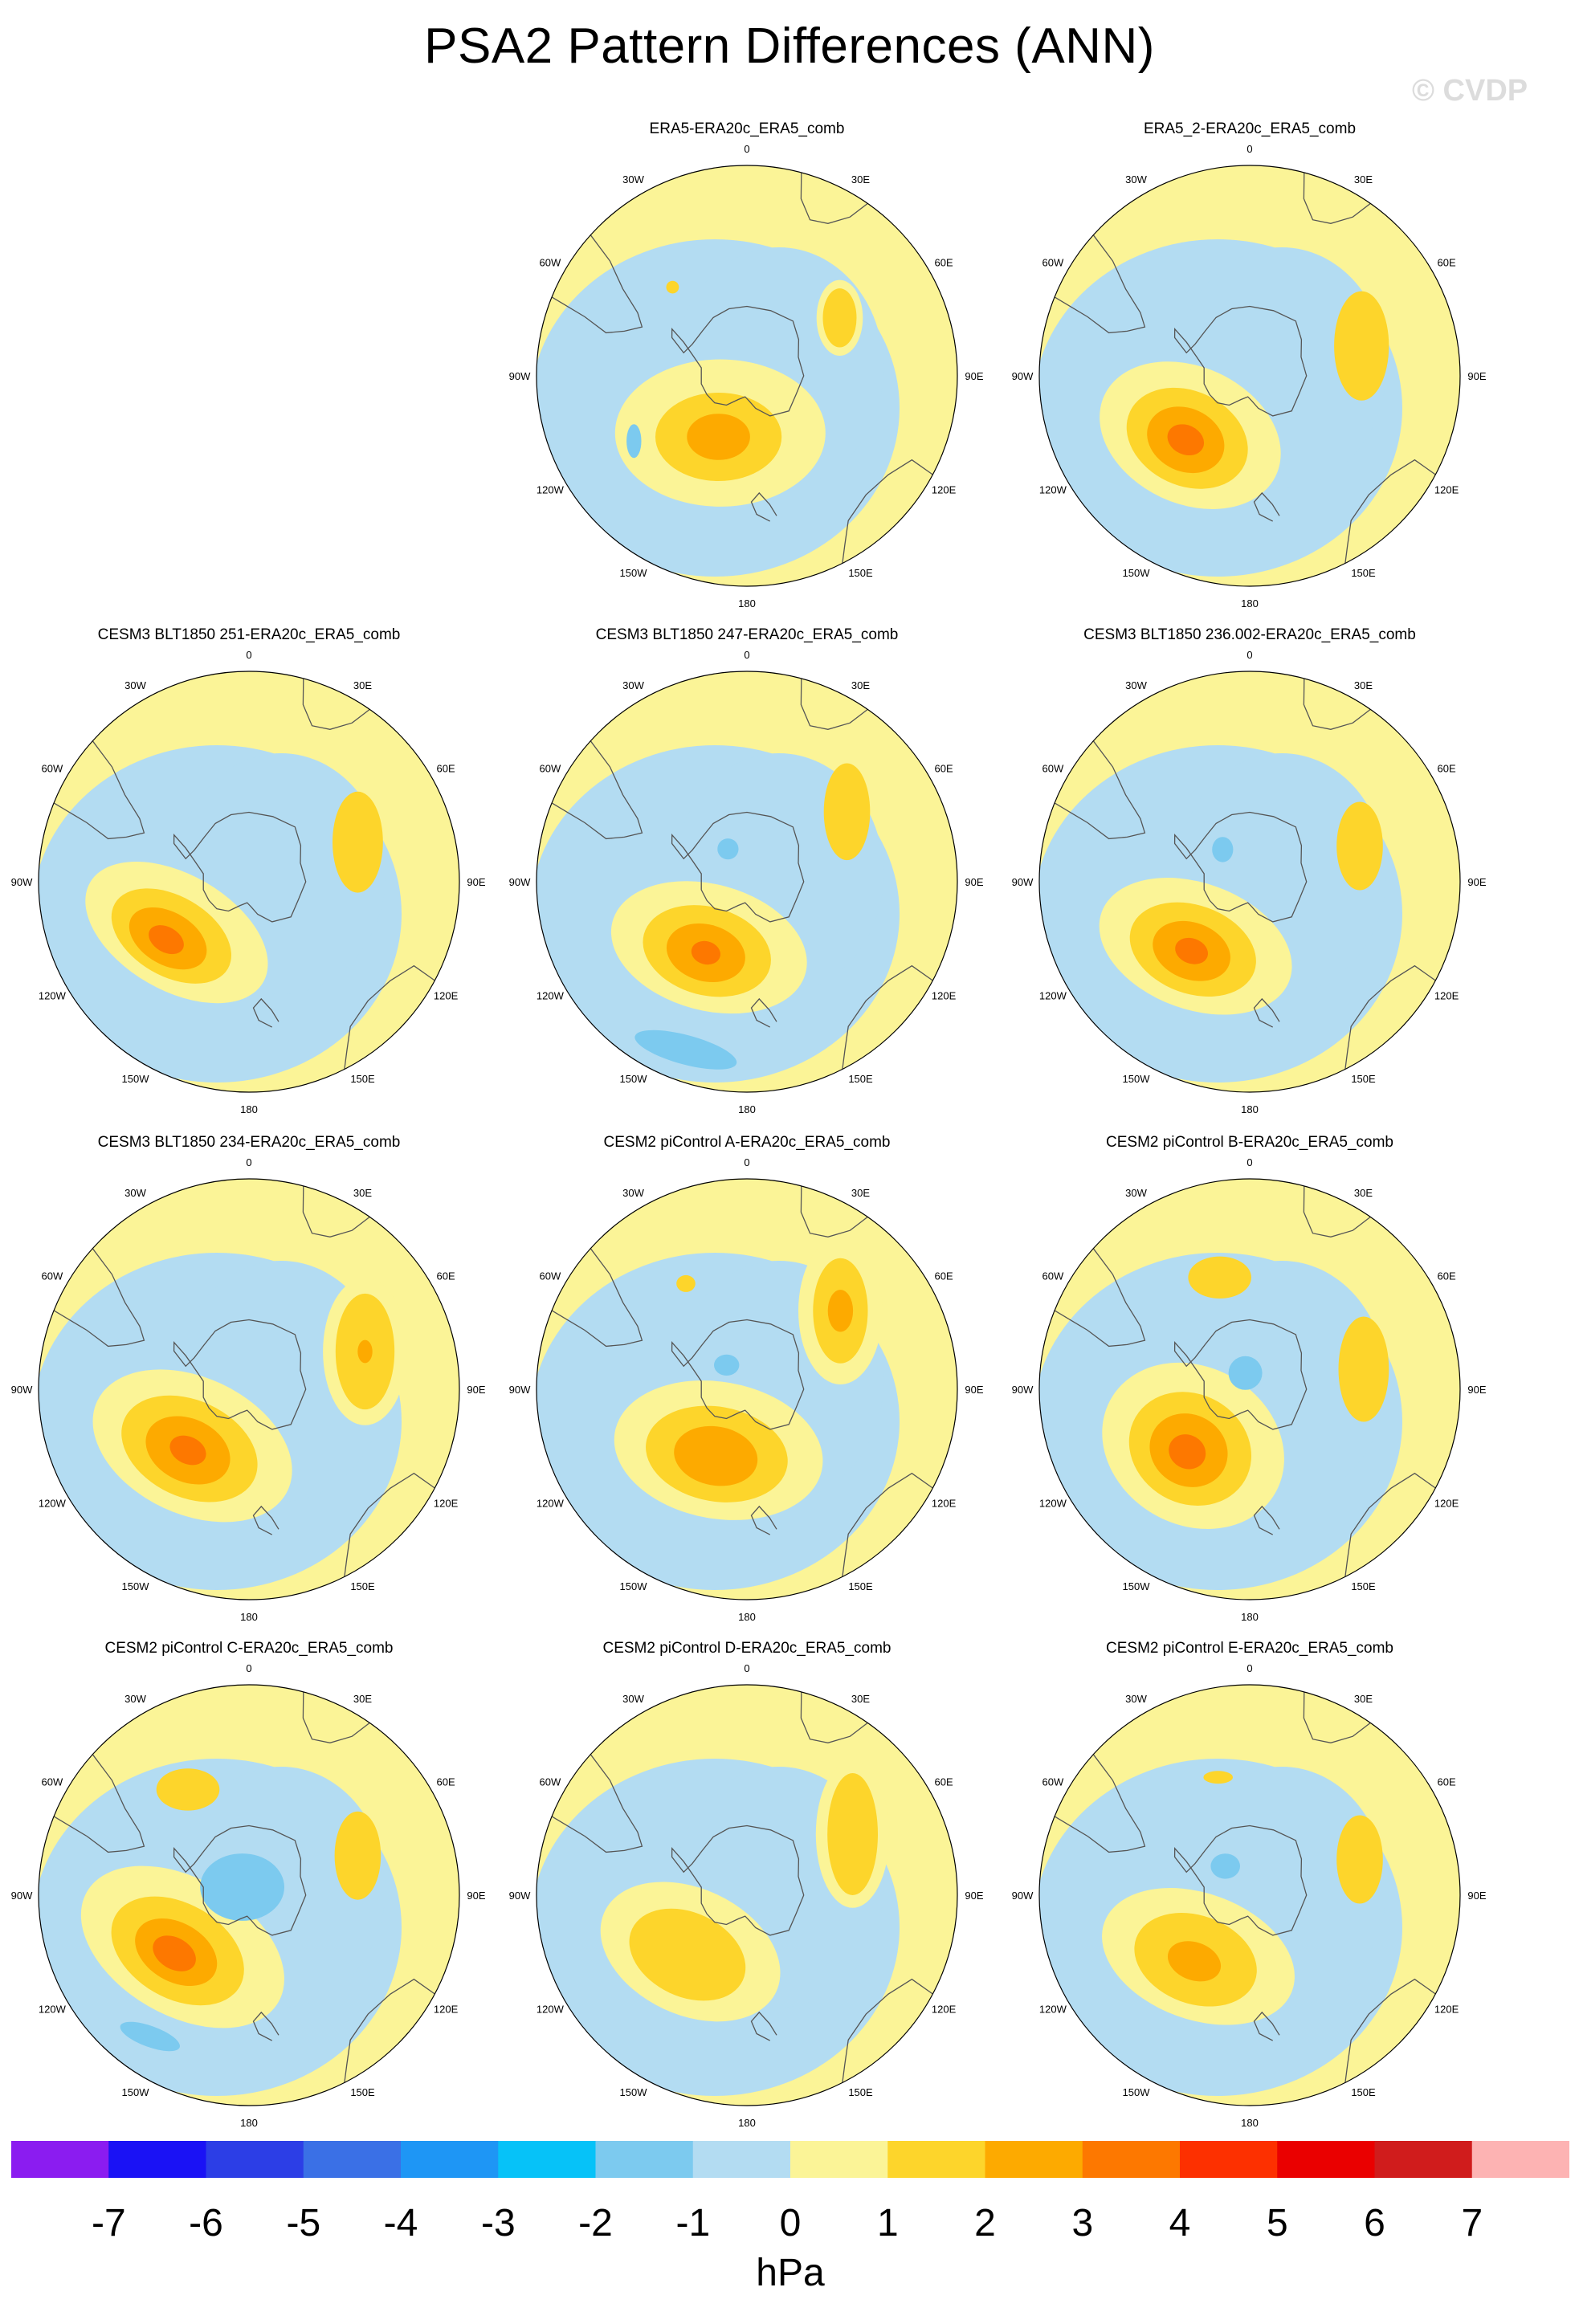 This screenshot has height=2324, width=1579. I want to click on colorbar-tick-label: 3, so click(1082, 2223).